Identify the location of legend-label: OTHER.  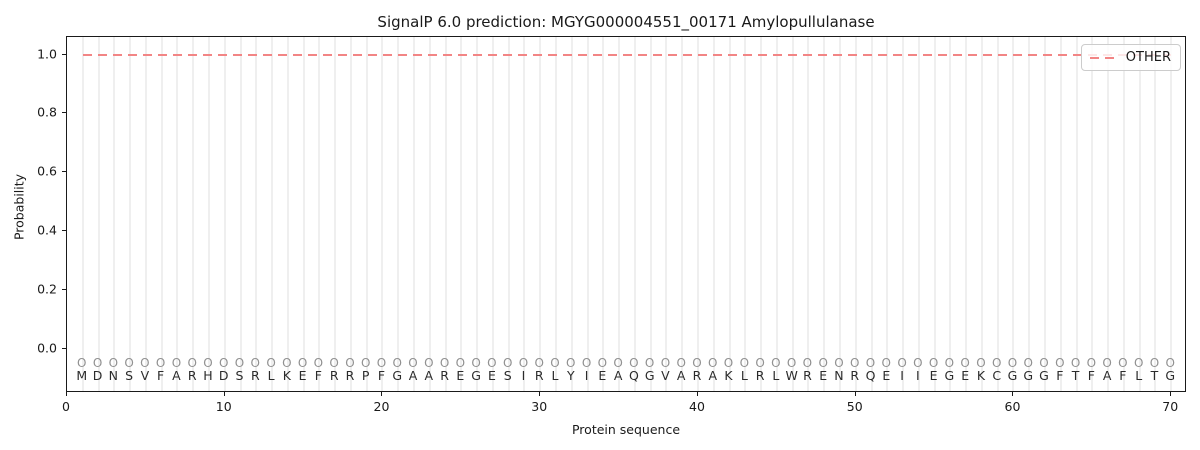
(1148, 57).